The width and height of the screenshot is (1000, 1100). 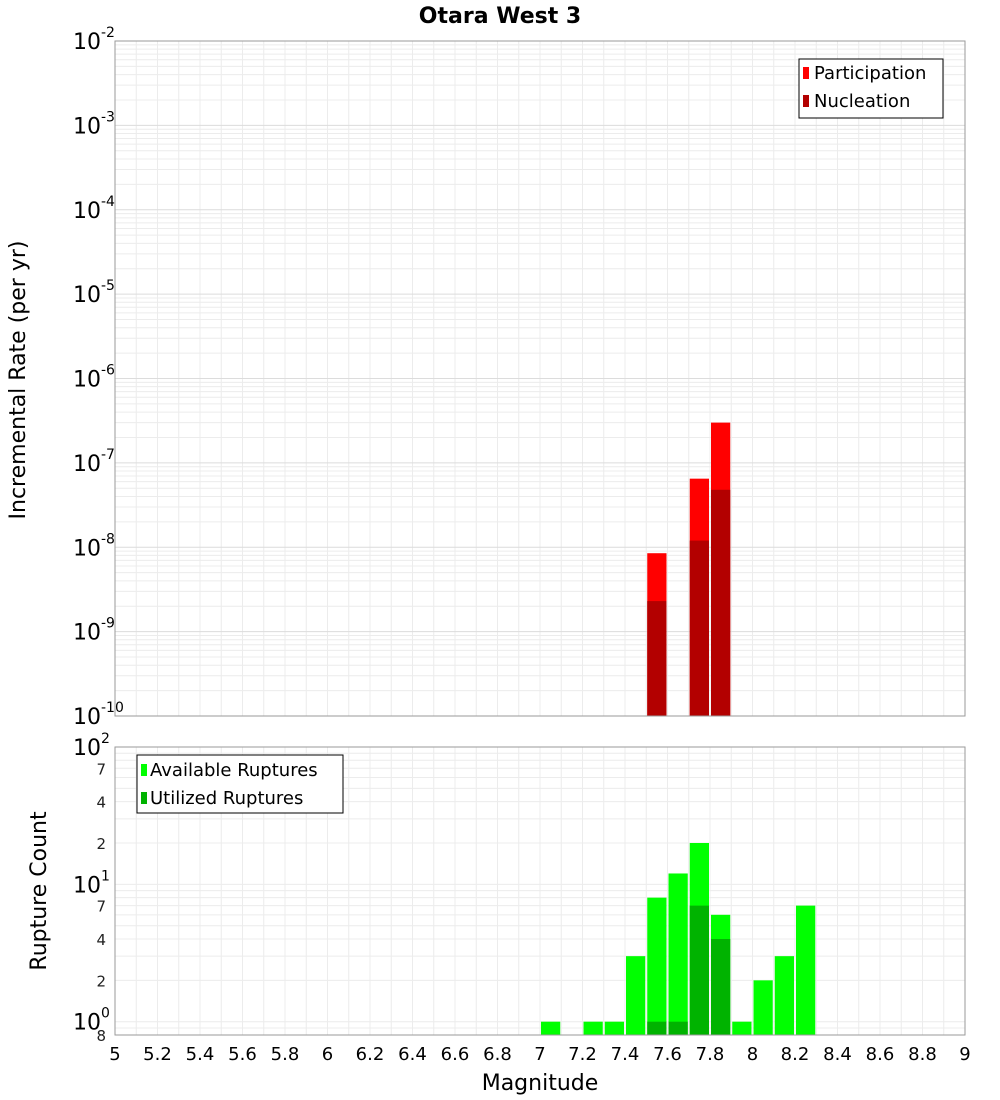 What do you see at coordinates (837, 1054) in the screenshot?
I see `x-tick-label: 8.4` at bounding box center [837, 1054].